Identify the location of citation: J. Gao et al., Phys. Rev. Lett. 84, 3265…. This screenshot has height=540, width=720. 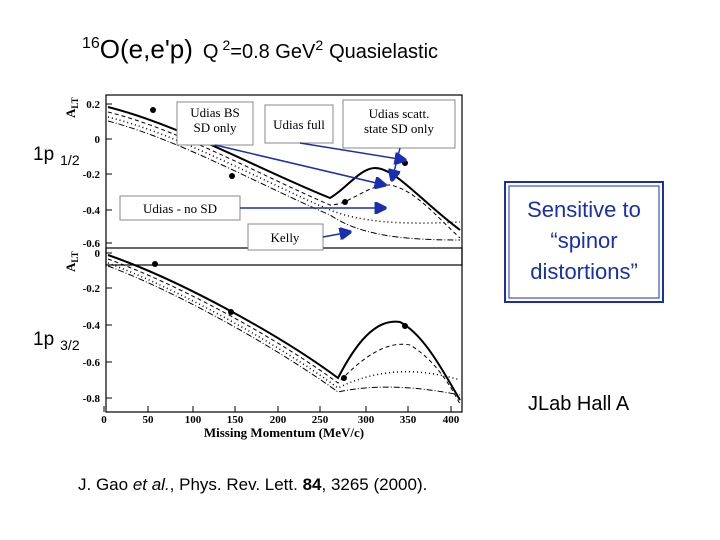
(252, 484).